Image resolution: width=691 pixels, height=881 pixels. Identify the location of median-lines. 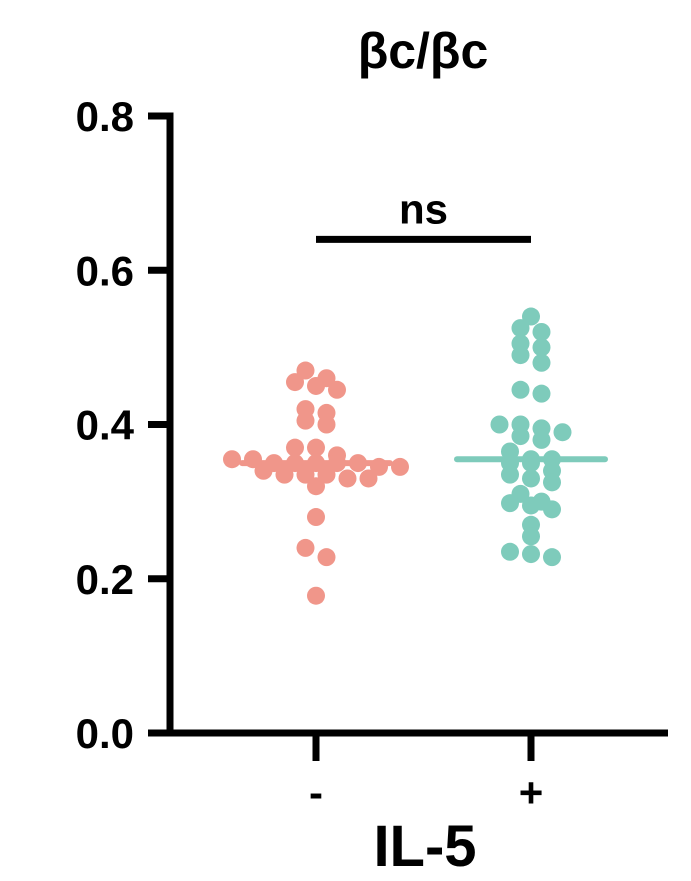
(423, 461).